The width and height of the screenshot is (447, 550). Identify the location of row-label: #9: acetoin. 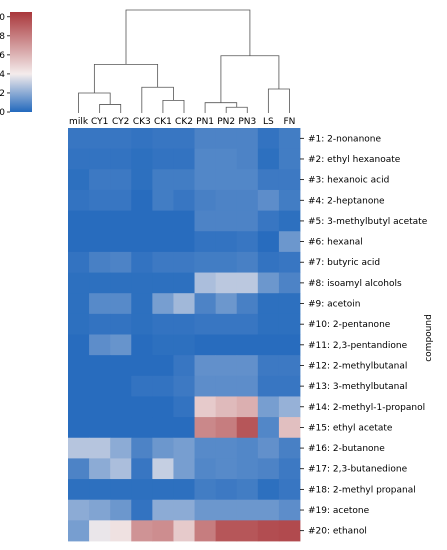
(334, 305).